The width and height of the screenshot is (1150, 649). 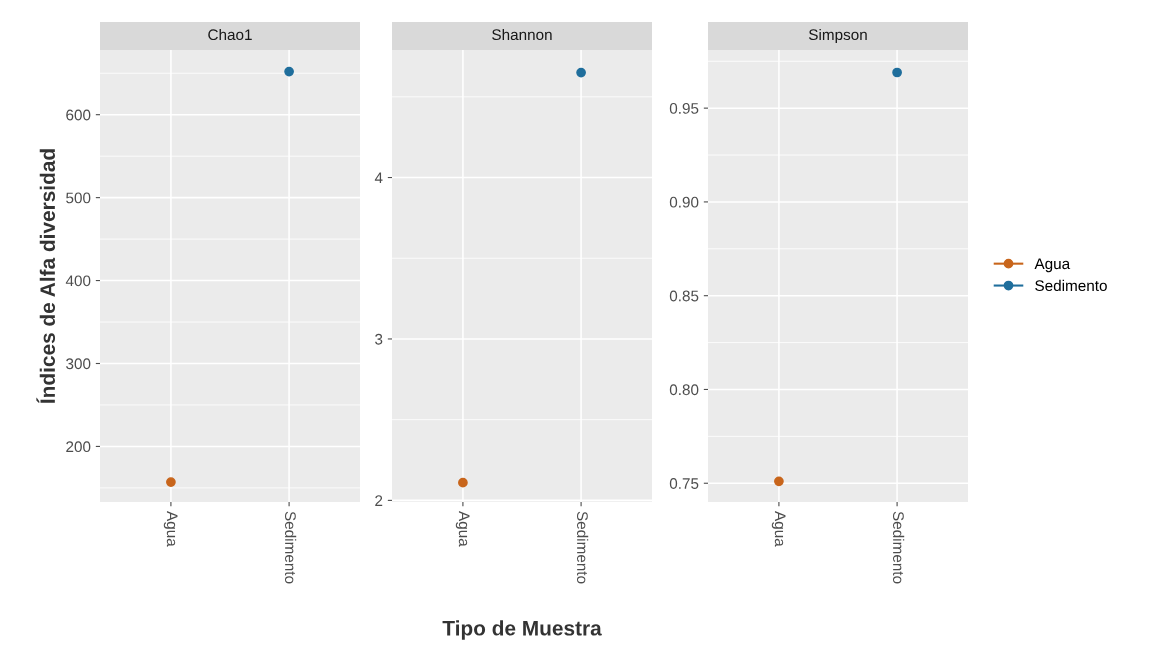 What do you see at coordinates (379, 339) in the screenshot?
I see `y-tick-label: 3` at bounding box center [379, 339].